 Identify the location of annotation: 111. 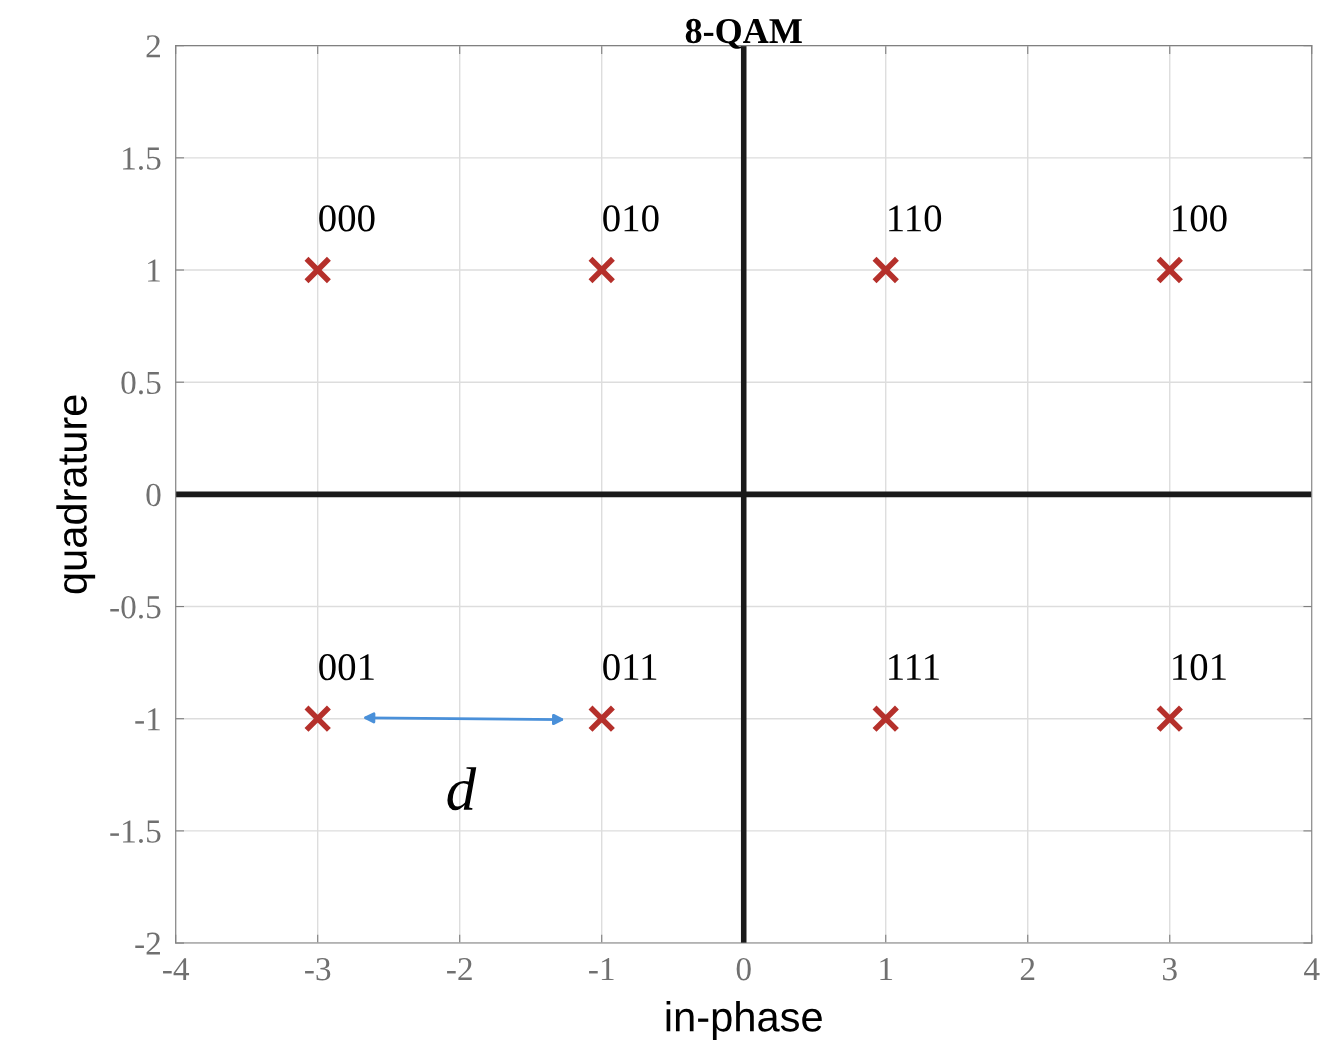
(914, 667).